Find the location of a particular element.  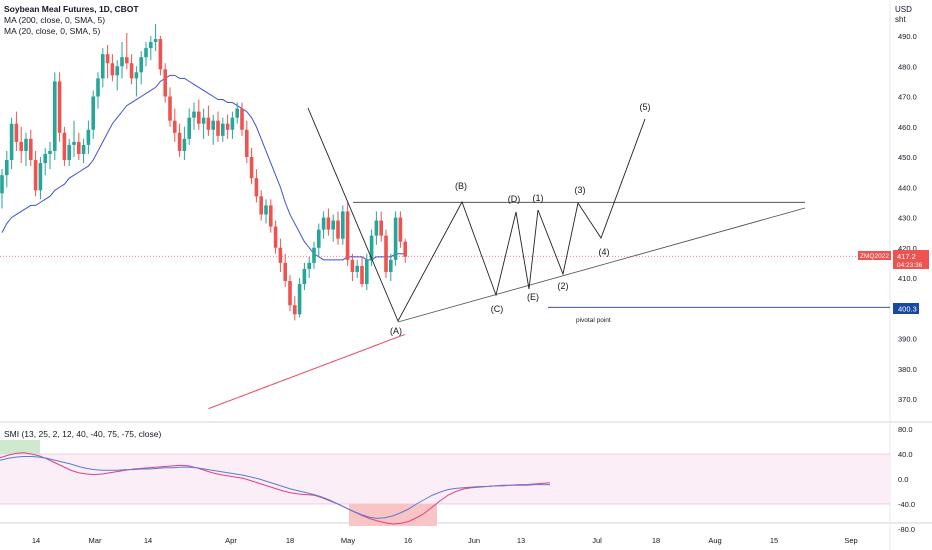

time-axis: 14 Mar 14 Apr 18 May 16 Jun 13 Jul 18 Aug 15 Sep is located at coordinates (445, 540).